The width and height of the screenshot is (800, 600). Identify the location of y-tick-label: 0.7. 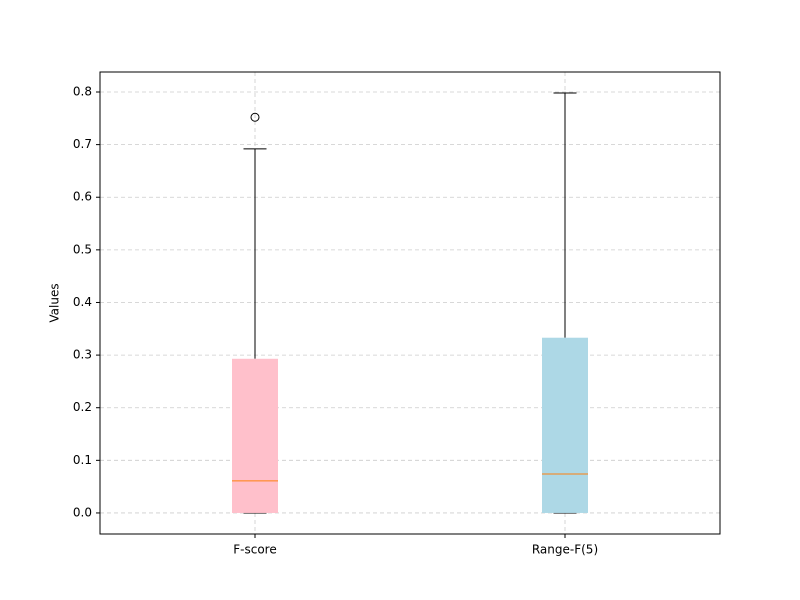
(82, 144).